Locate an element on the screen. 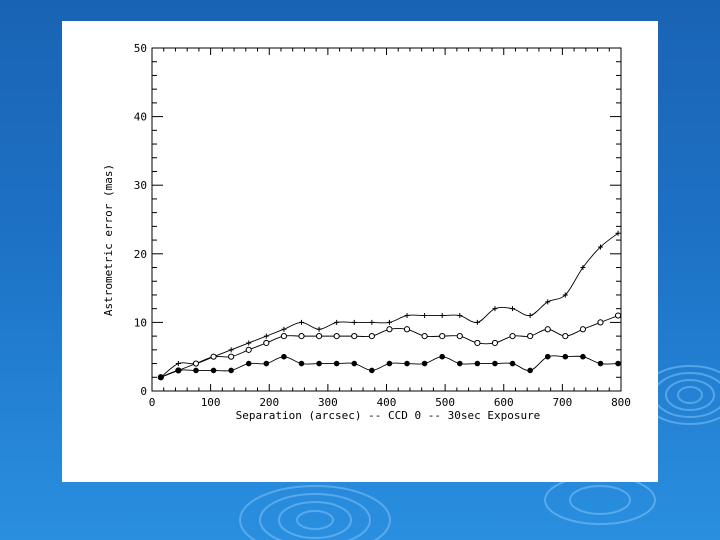 The image size is (720, 540). x-tick-label: 600 is located at coordinates (504, 402).